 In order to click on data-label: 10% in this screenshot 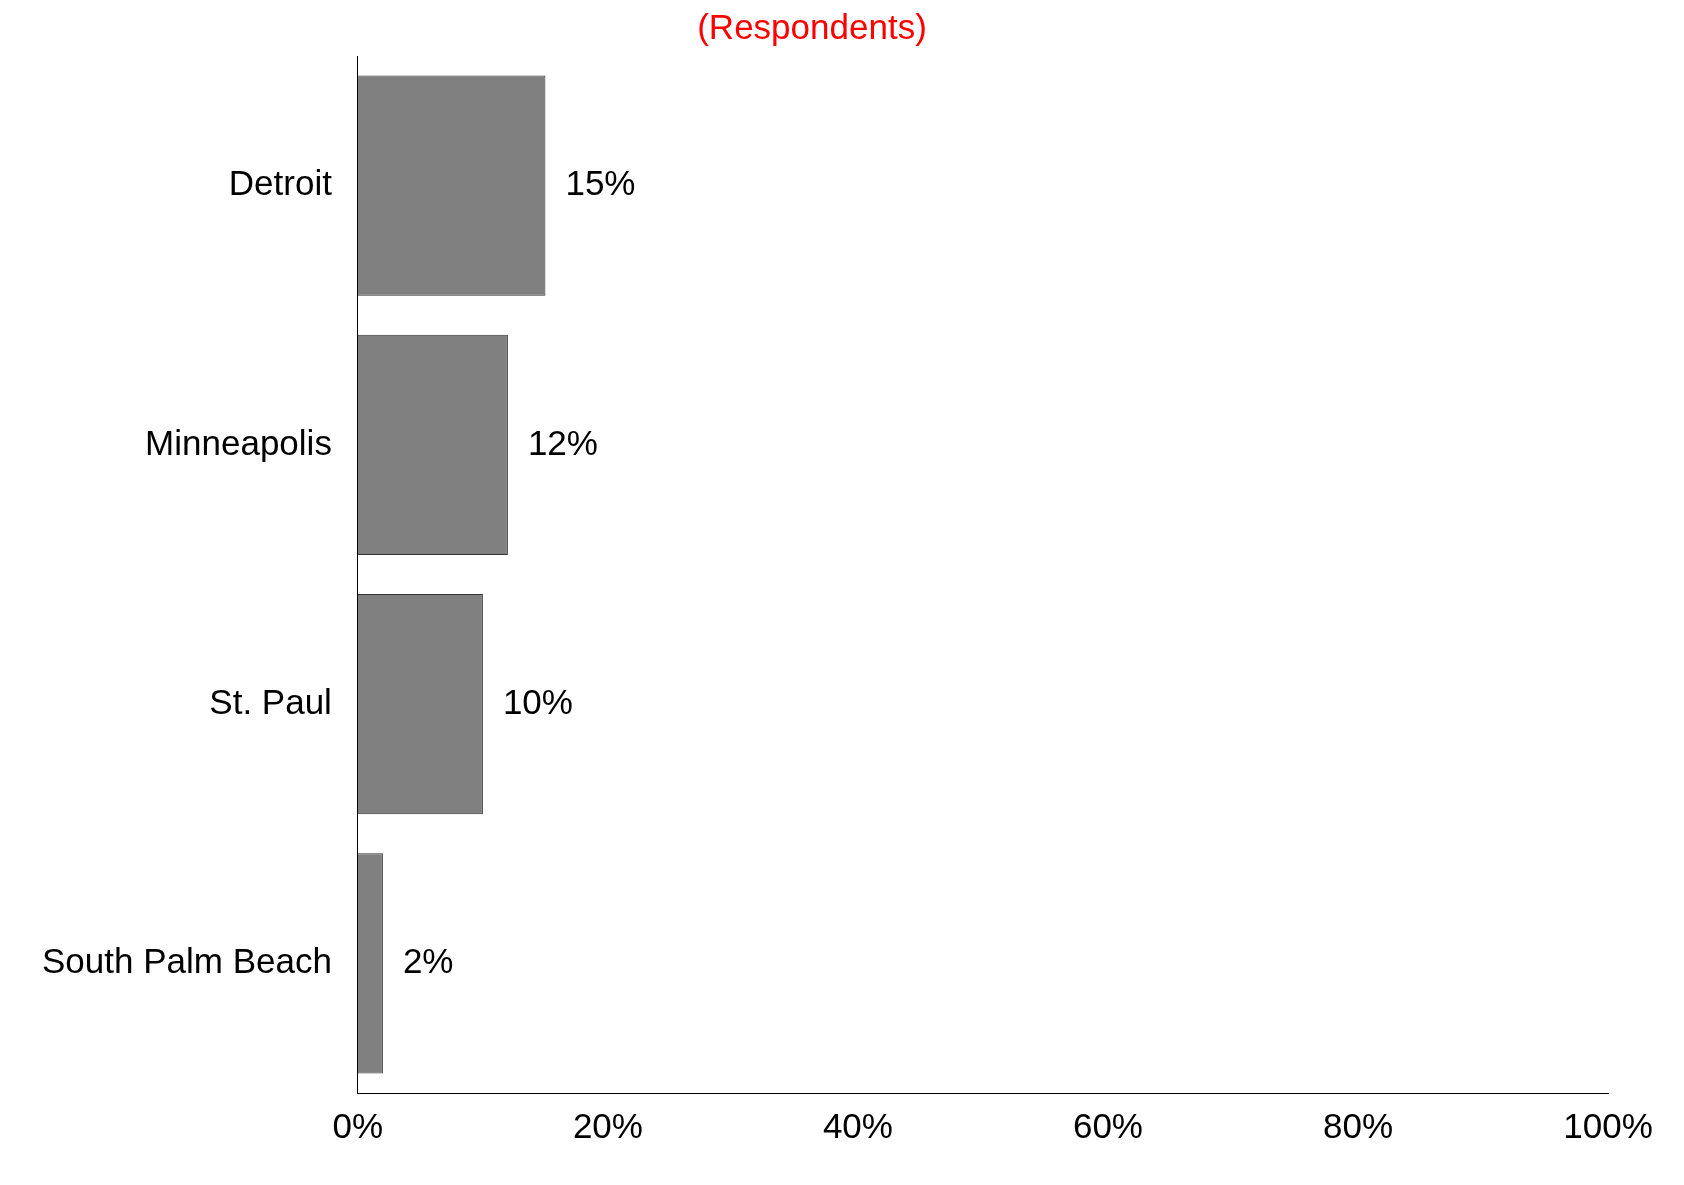, I will do `click(537, 701)`.